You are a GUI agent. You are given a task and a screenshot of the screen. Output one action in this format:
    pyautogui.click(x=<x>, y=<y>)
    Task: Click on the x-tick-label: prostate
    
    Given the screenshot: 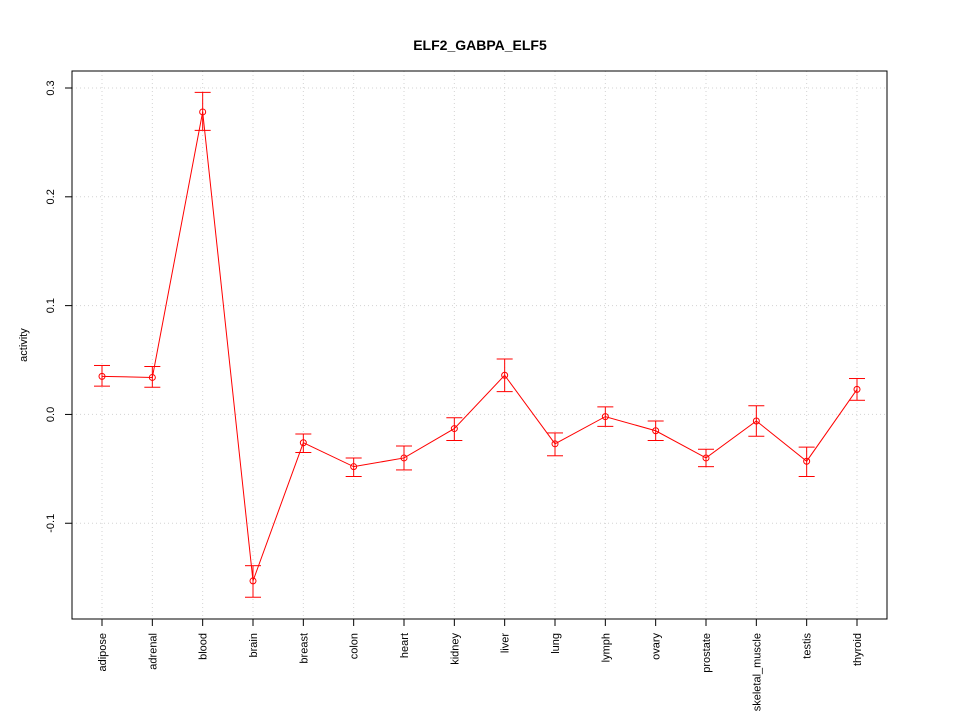 What is the action you would take?
    pyautogui.click(x=707, y=653)
    